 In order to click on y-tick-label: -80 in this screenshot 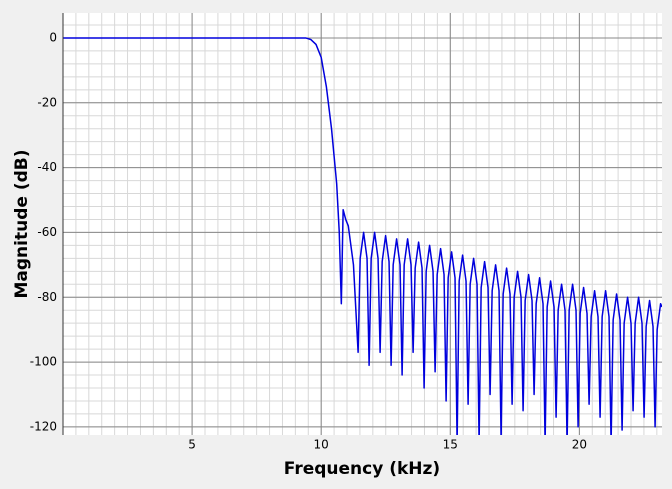, I will do `click(47, 297)`.